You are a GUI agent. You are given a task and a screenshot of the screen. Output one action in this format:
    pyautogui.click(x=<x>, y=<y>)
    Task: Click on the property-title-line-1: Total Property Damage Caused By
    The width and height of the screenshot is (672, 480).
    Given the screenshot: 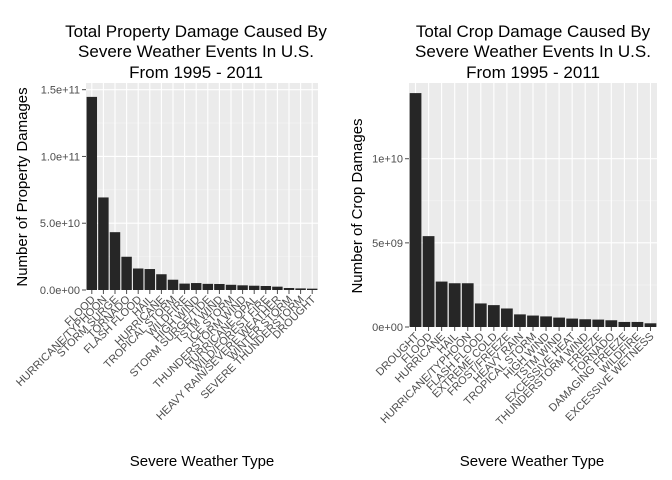 What is the action you would take?
    pyautogui.click(x=196, y=31)
    